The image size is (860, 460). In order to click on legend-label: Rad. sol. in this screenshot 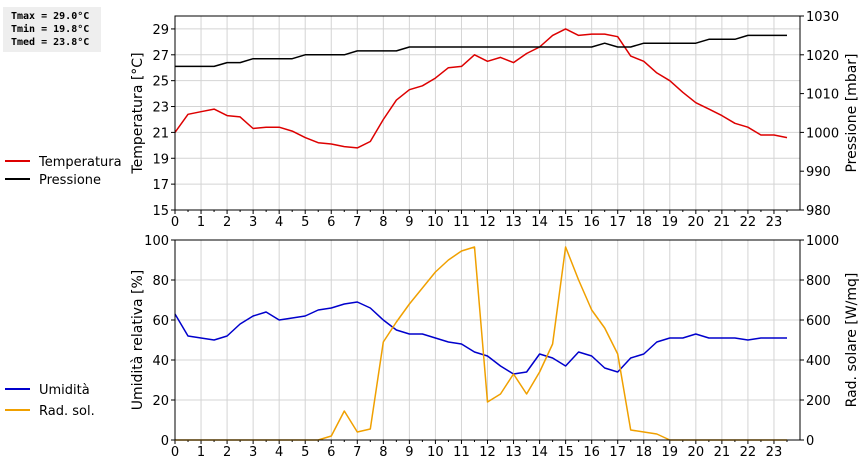, I will do `click(67, 411)`.